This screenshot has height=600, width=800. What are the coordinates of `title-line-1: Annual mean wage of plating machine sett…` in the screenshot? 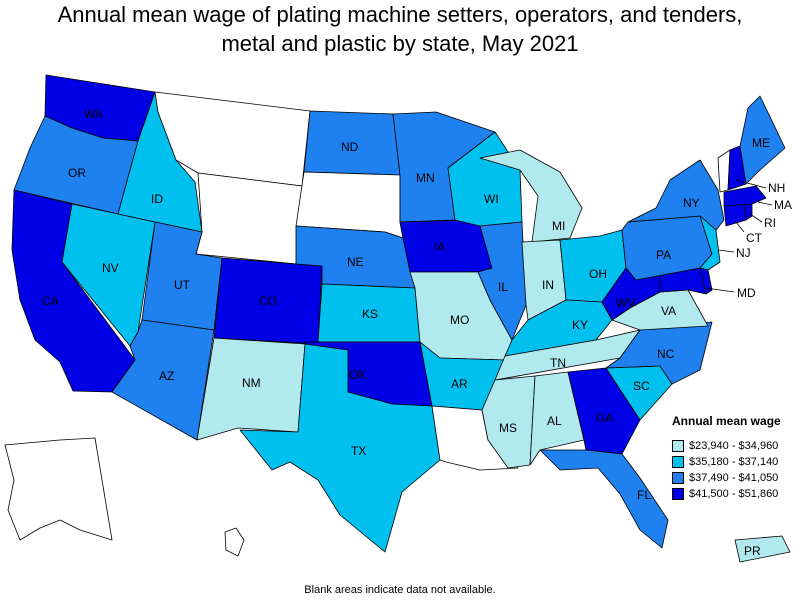 It's located at (400, 14).